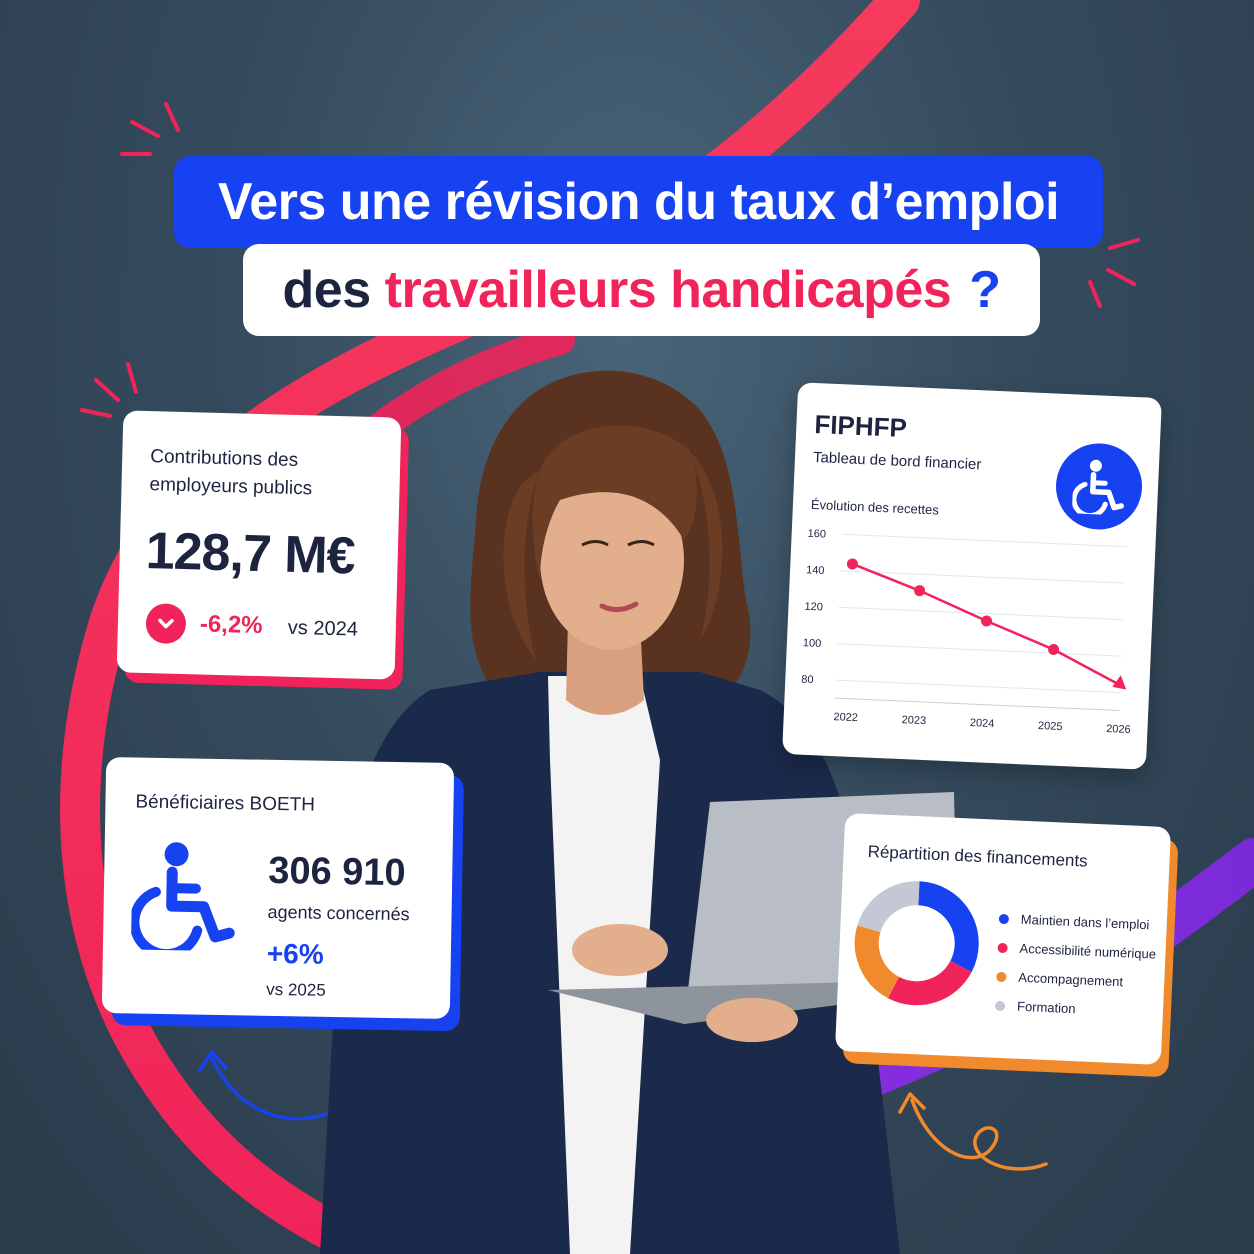  What do you see at coordinates (231, 473) in the screenshot?
I see `contributions-label: Contributions des employeurs publics` at bounding box center [231, 473].